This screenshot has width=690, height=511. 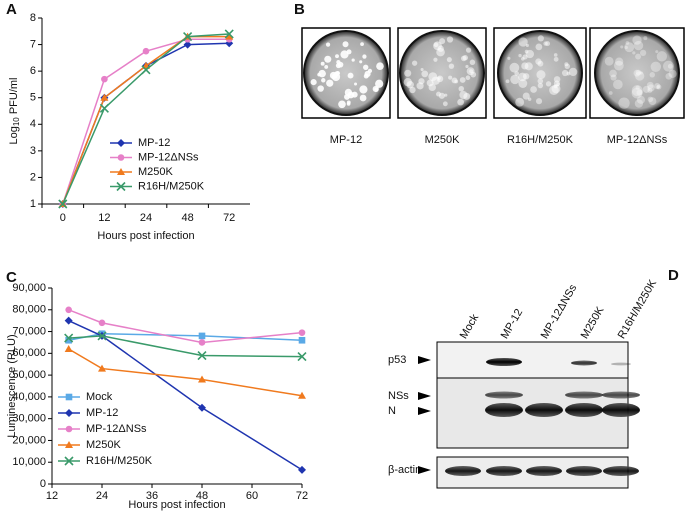 What do you see at coordinates (392, 411) in the screenshot?
I see `row-label: N` at bounding box center [392, 411].